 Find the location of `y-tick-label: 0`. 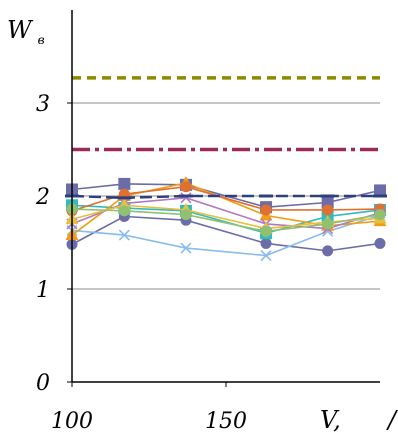

y-tick-label: 0 is located at coordinates (43, 383).